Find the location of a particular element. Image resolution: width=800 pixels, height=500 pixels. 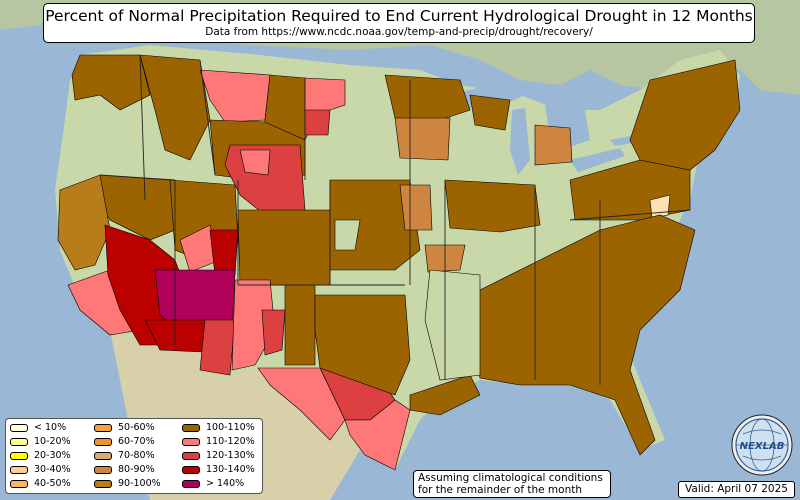

legend-label: 100-110% is located at coordinates (230, 427).